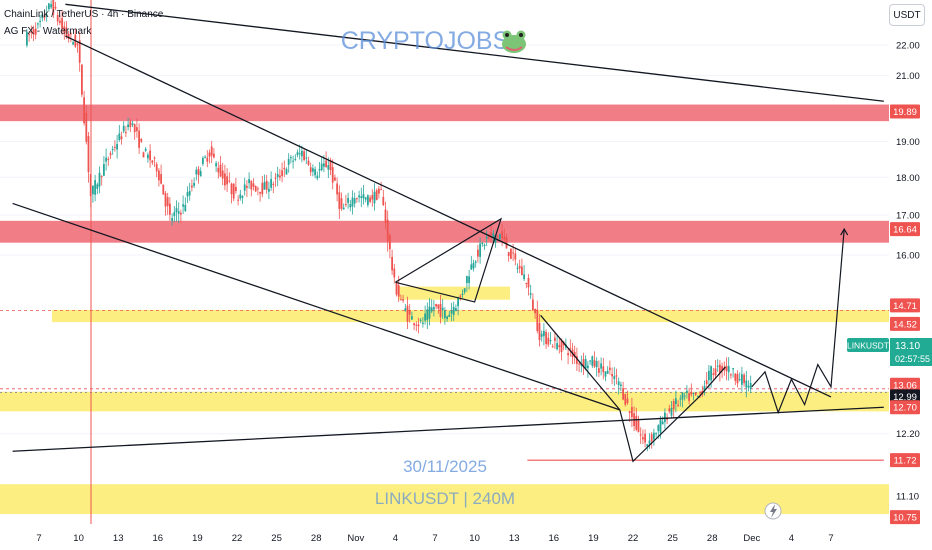 The height and width of the screenshot is (550, 932). I want to click on price-label: 10.75, so click(905, 518).